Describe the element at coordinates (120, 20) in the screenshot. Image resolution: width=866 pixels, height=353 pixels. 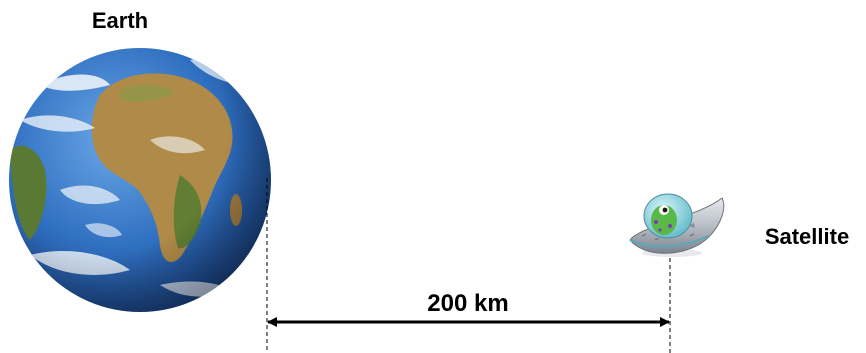
I see `earth-label: Earth` at that location.